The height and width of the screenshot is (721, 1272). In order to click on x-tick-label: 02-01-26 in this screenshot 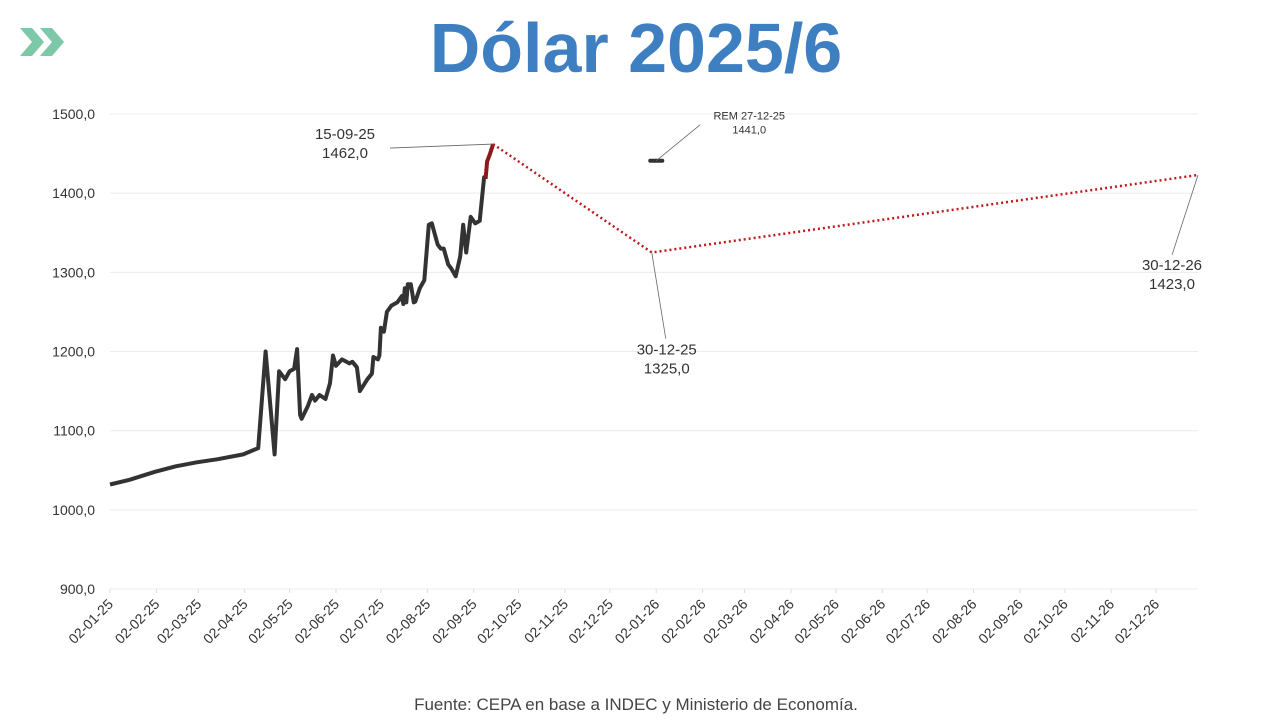, I will do `click(636, 621)`.